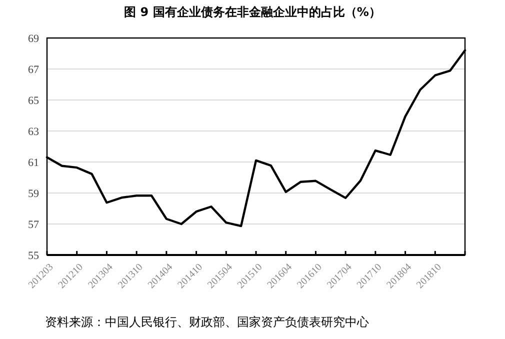 The image size is (505, 339). I want to click on y-tick-label: 59, so click(34, 194).